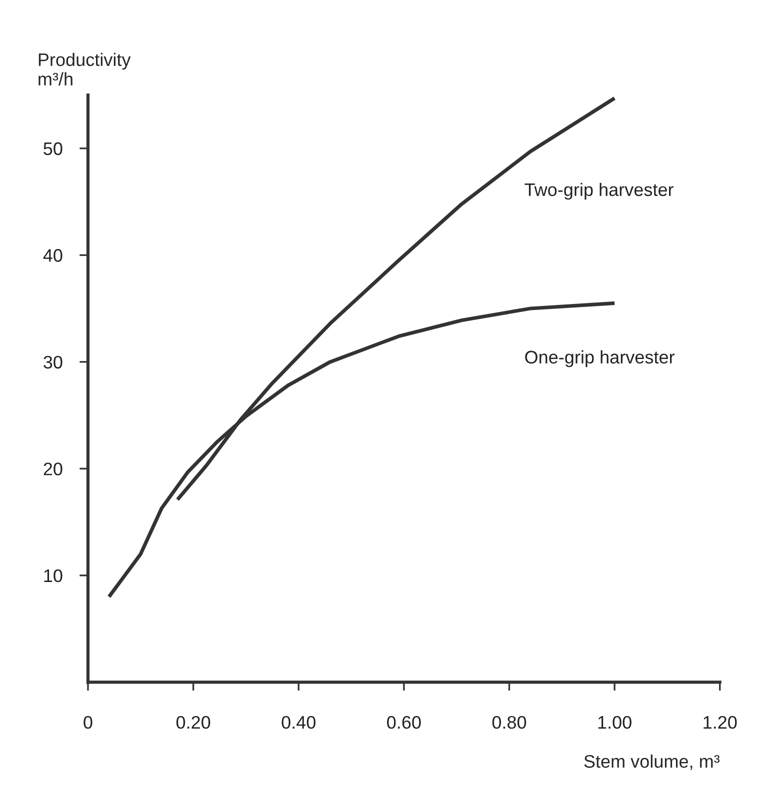 The image size is (765, 785). What do you see at coordinates (599, 359) in the screenshot?
I see `text: One-grip harvester` at bounding box center [599, 359].